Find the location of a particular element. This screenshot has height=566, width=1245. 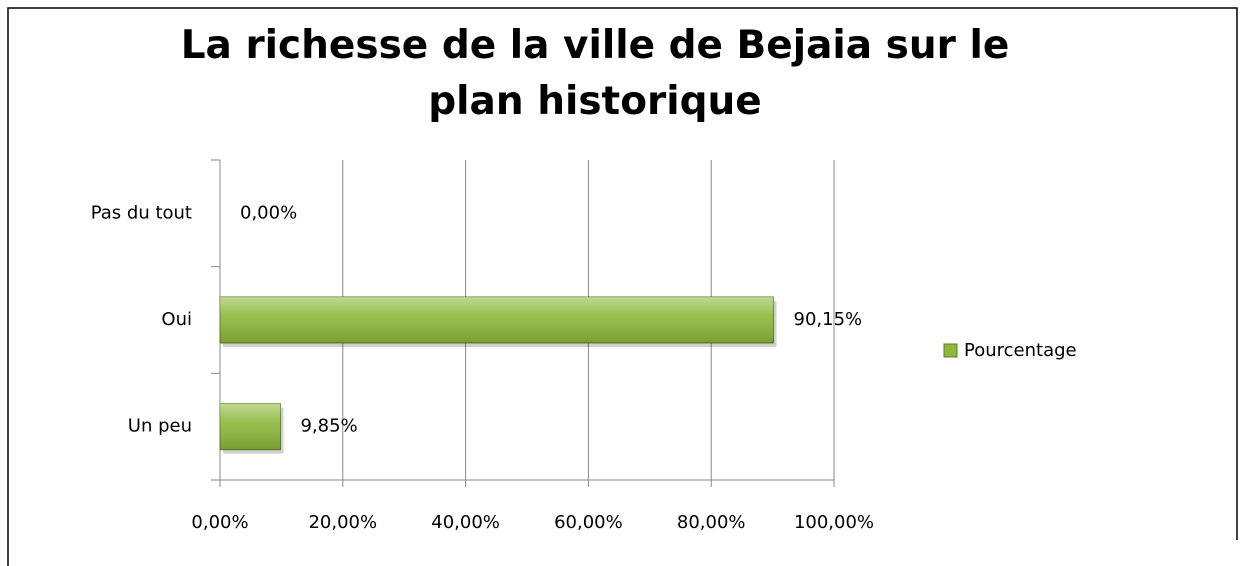

x-tick-label: 80,00% is located at coordinates (711, 522).